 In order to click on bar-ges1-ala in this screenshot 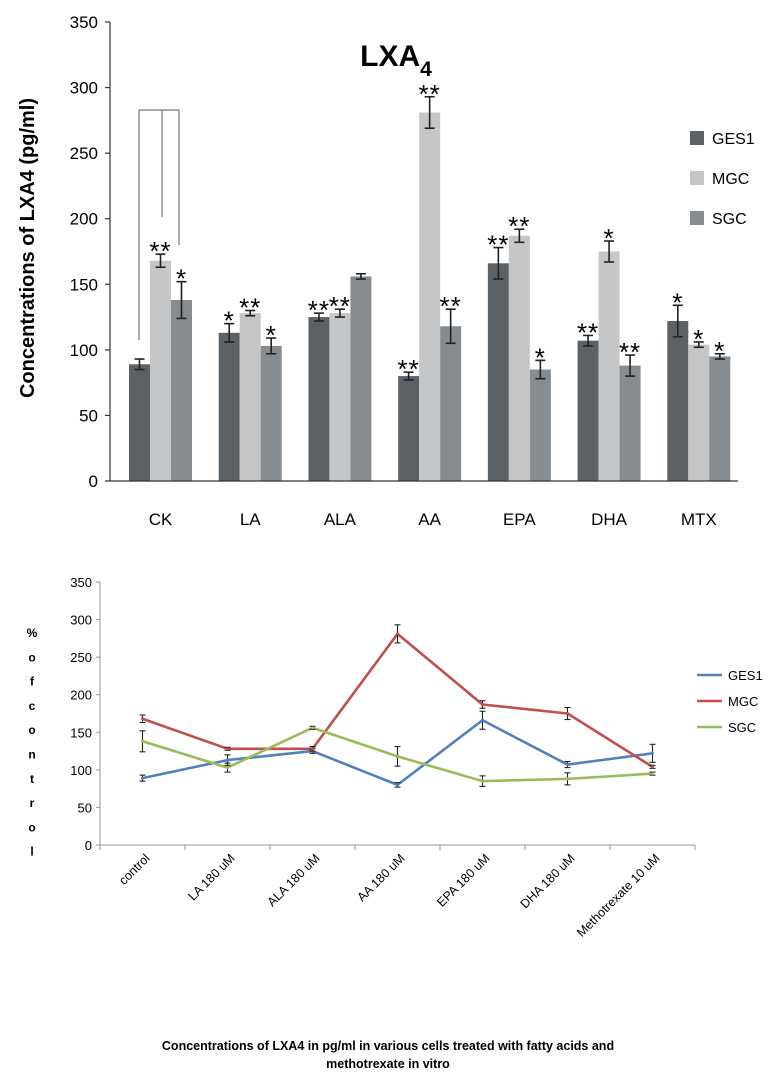, I will do `click(319, 399)`.